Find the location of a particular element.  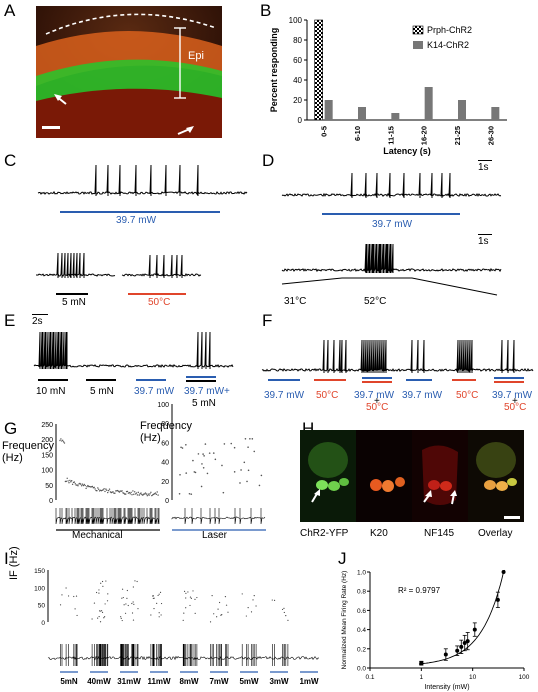

j-ytick-label: 0.4 is located at coordinates (361, 630).